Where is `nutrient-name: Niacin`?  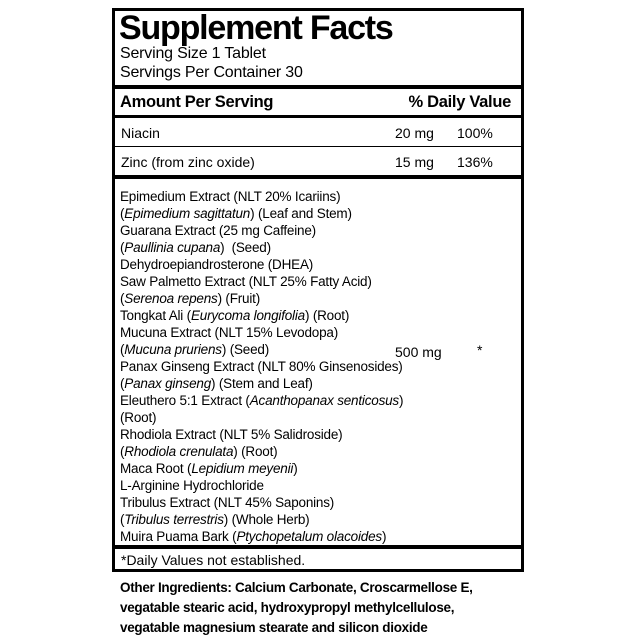 nutrient-name: Niacin is located at coordinates (140, 133).